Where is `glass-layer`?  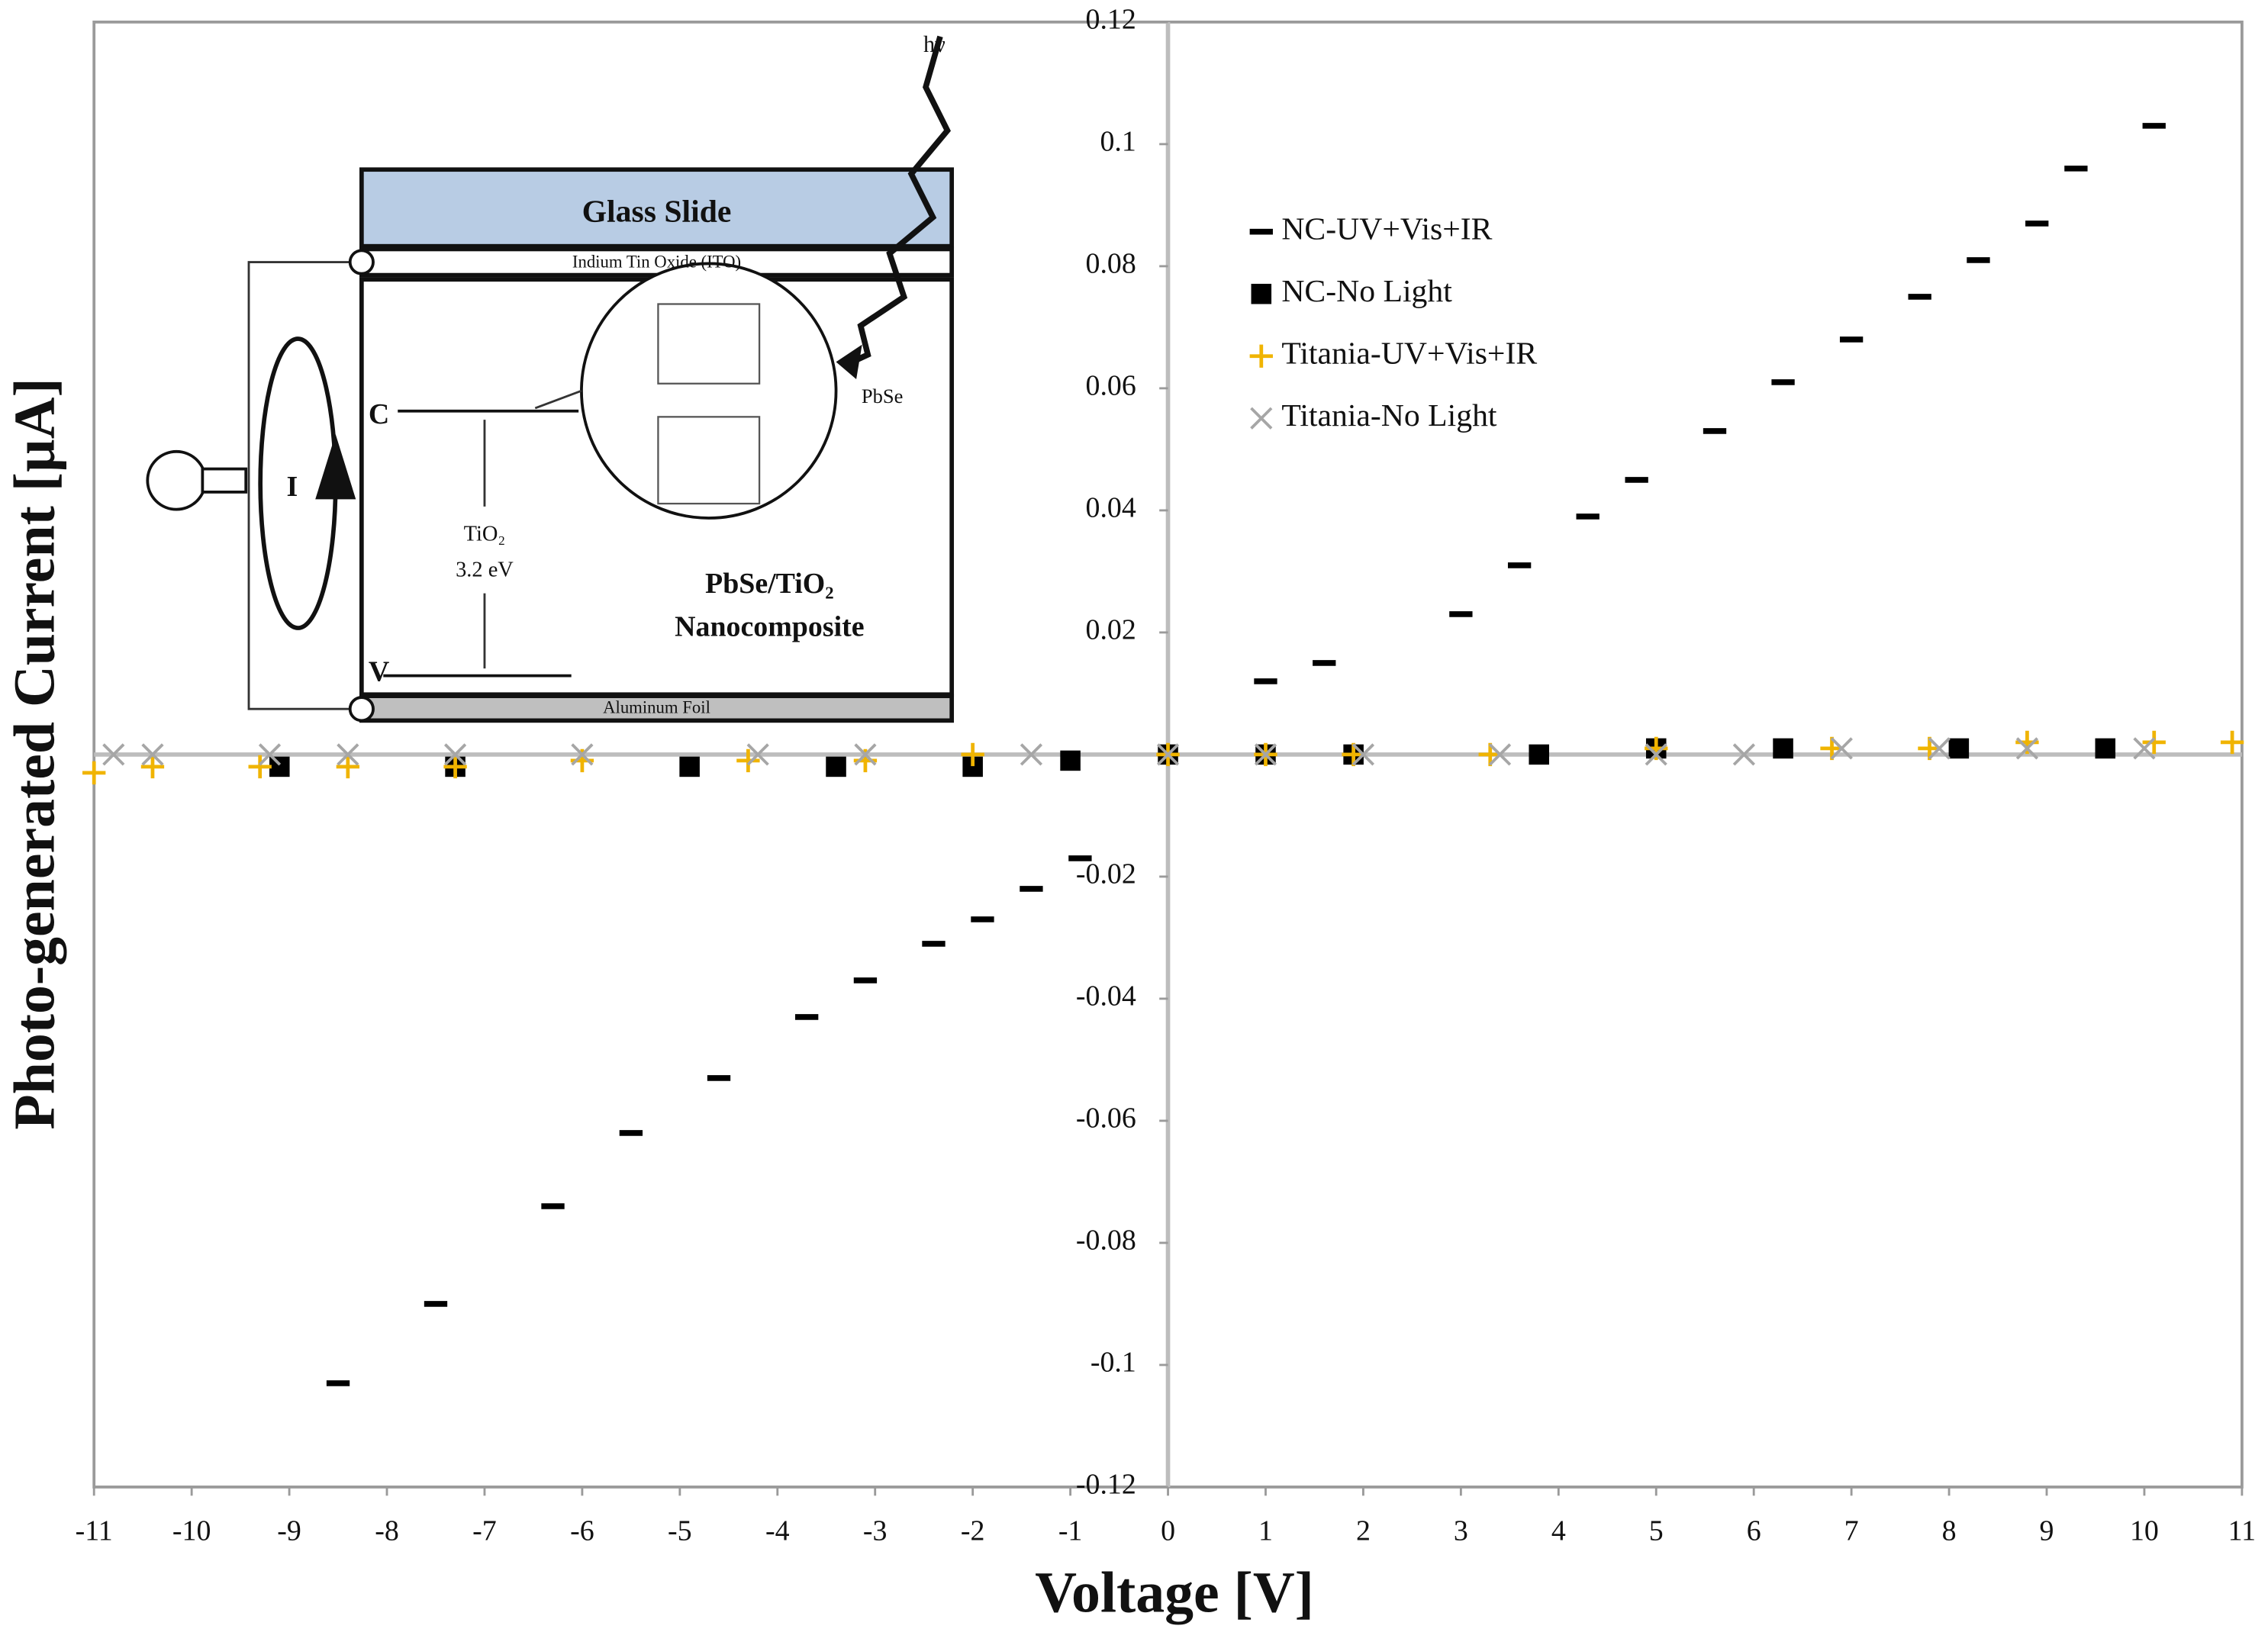
glass-layer is located at coordinates (657, 208).